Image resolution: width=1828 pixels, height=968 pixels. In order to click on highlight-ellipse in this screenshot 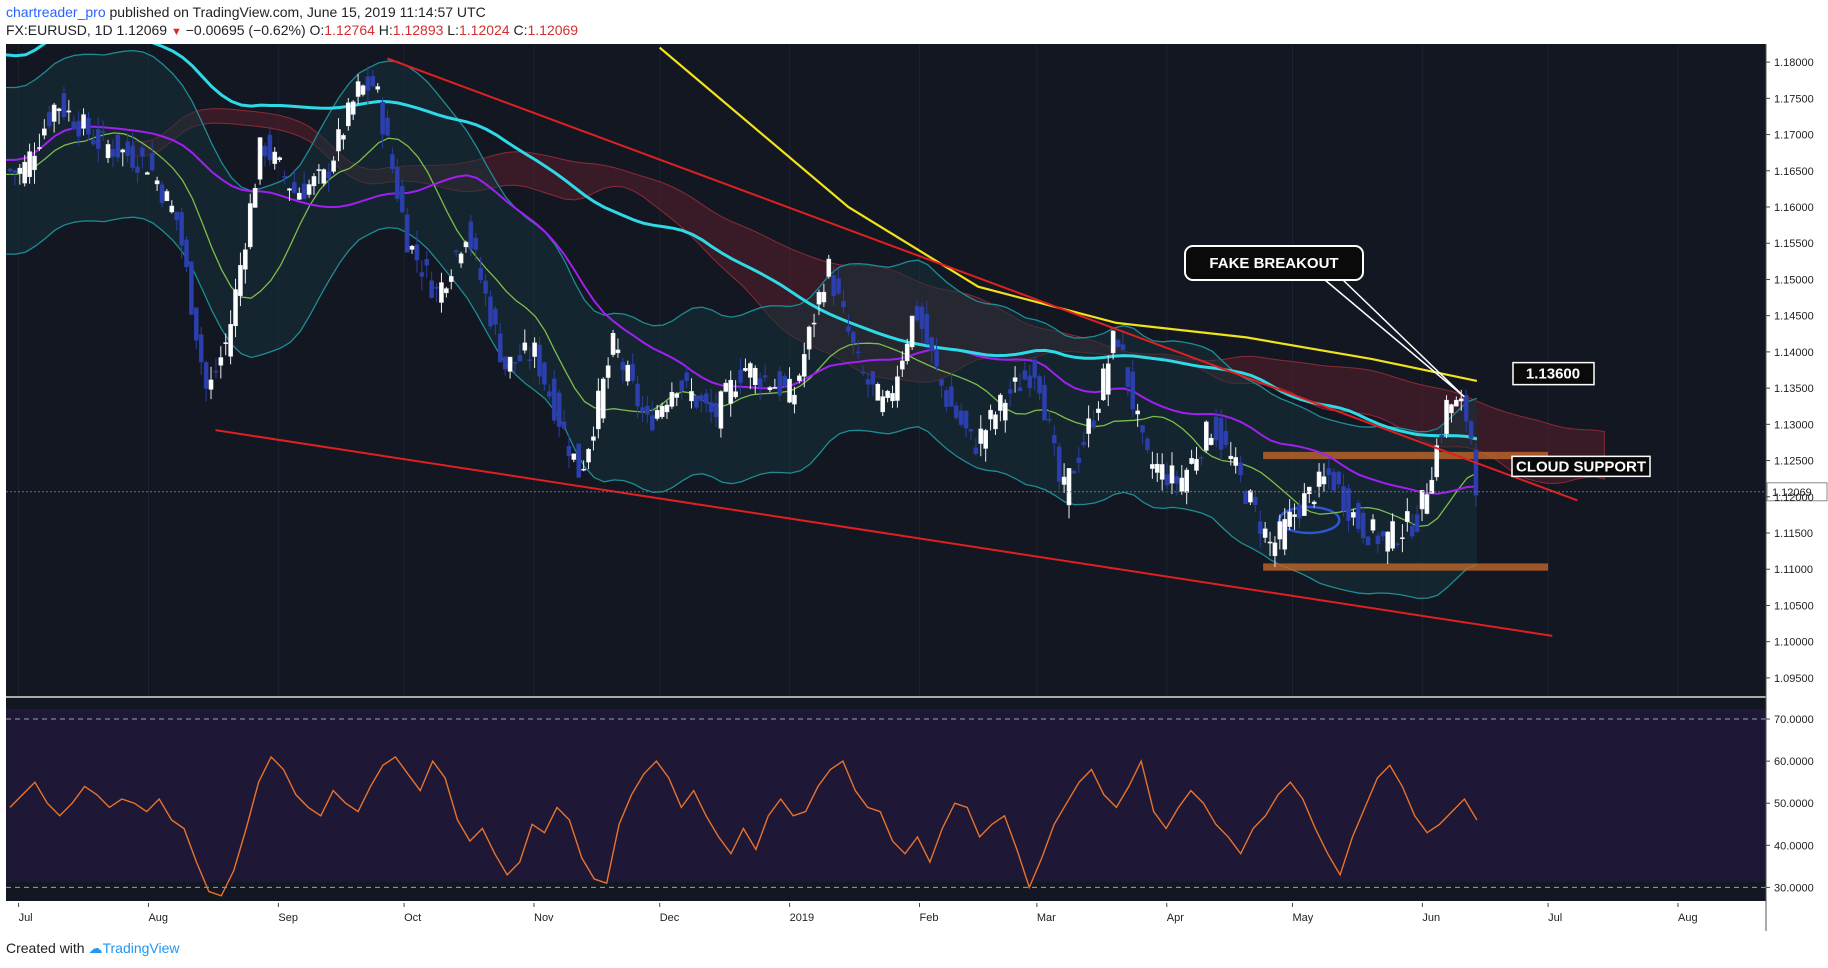, I will do `click(1309, 520)`.